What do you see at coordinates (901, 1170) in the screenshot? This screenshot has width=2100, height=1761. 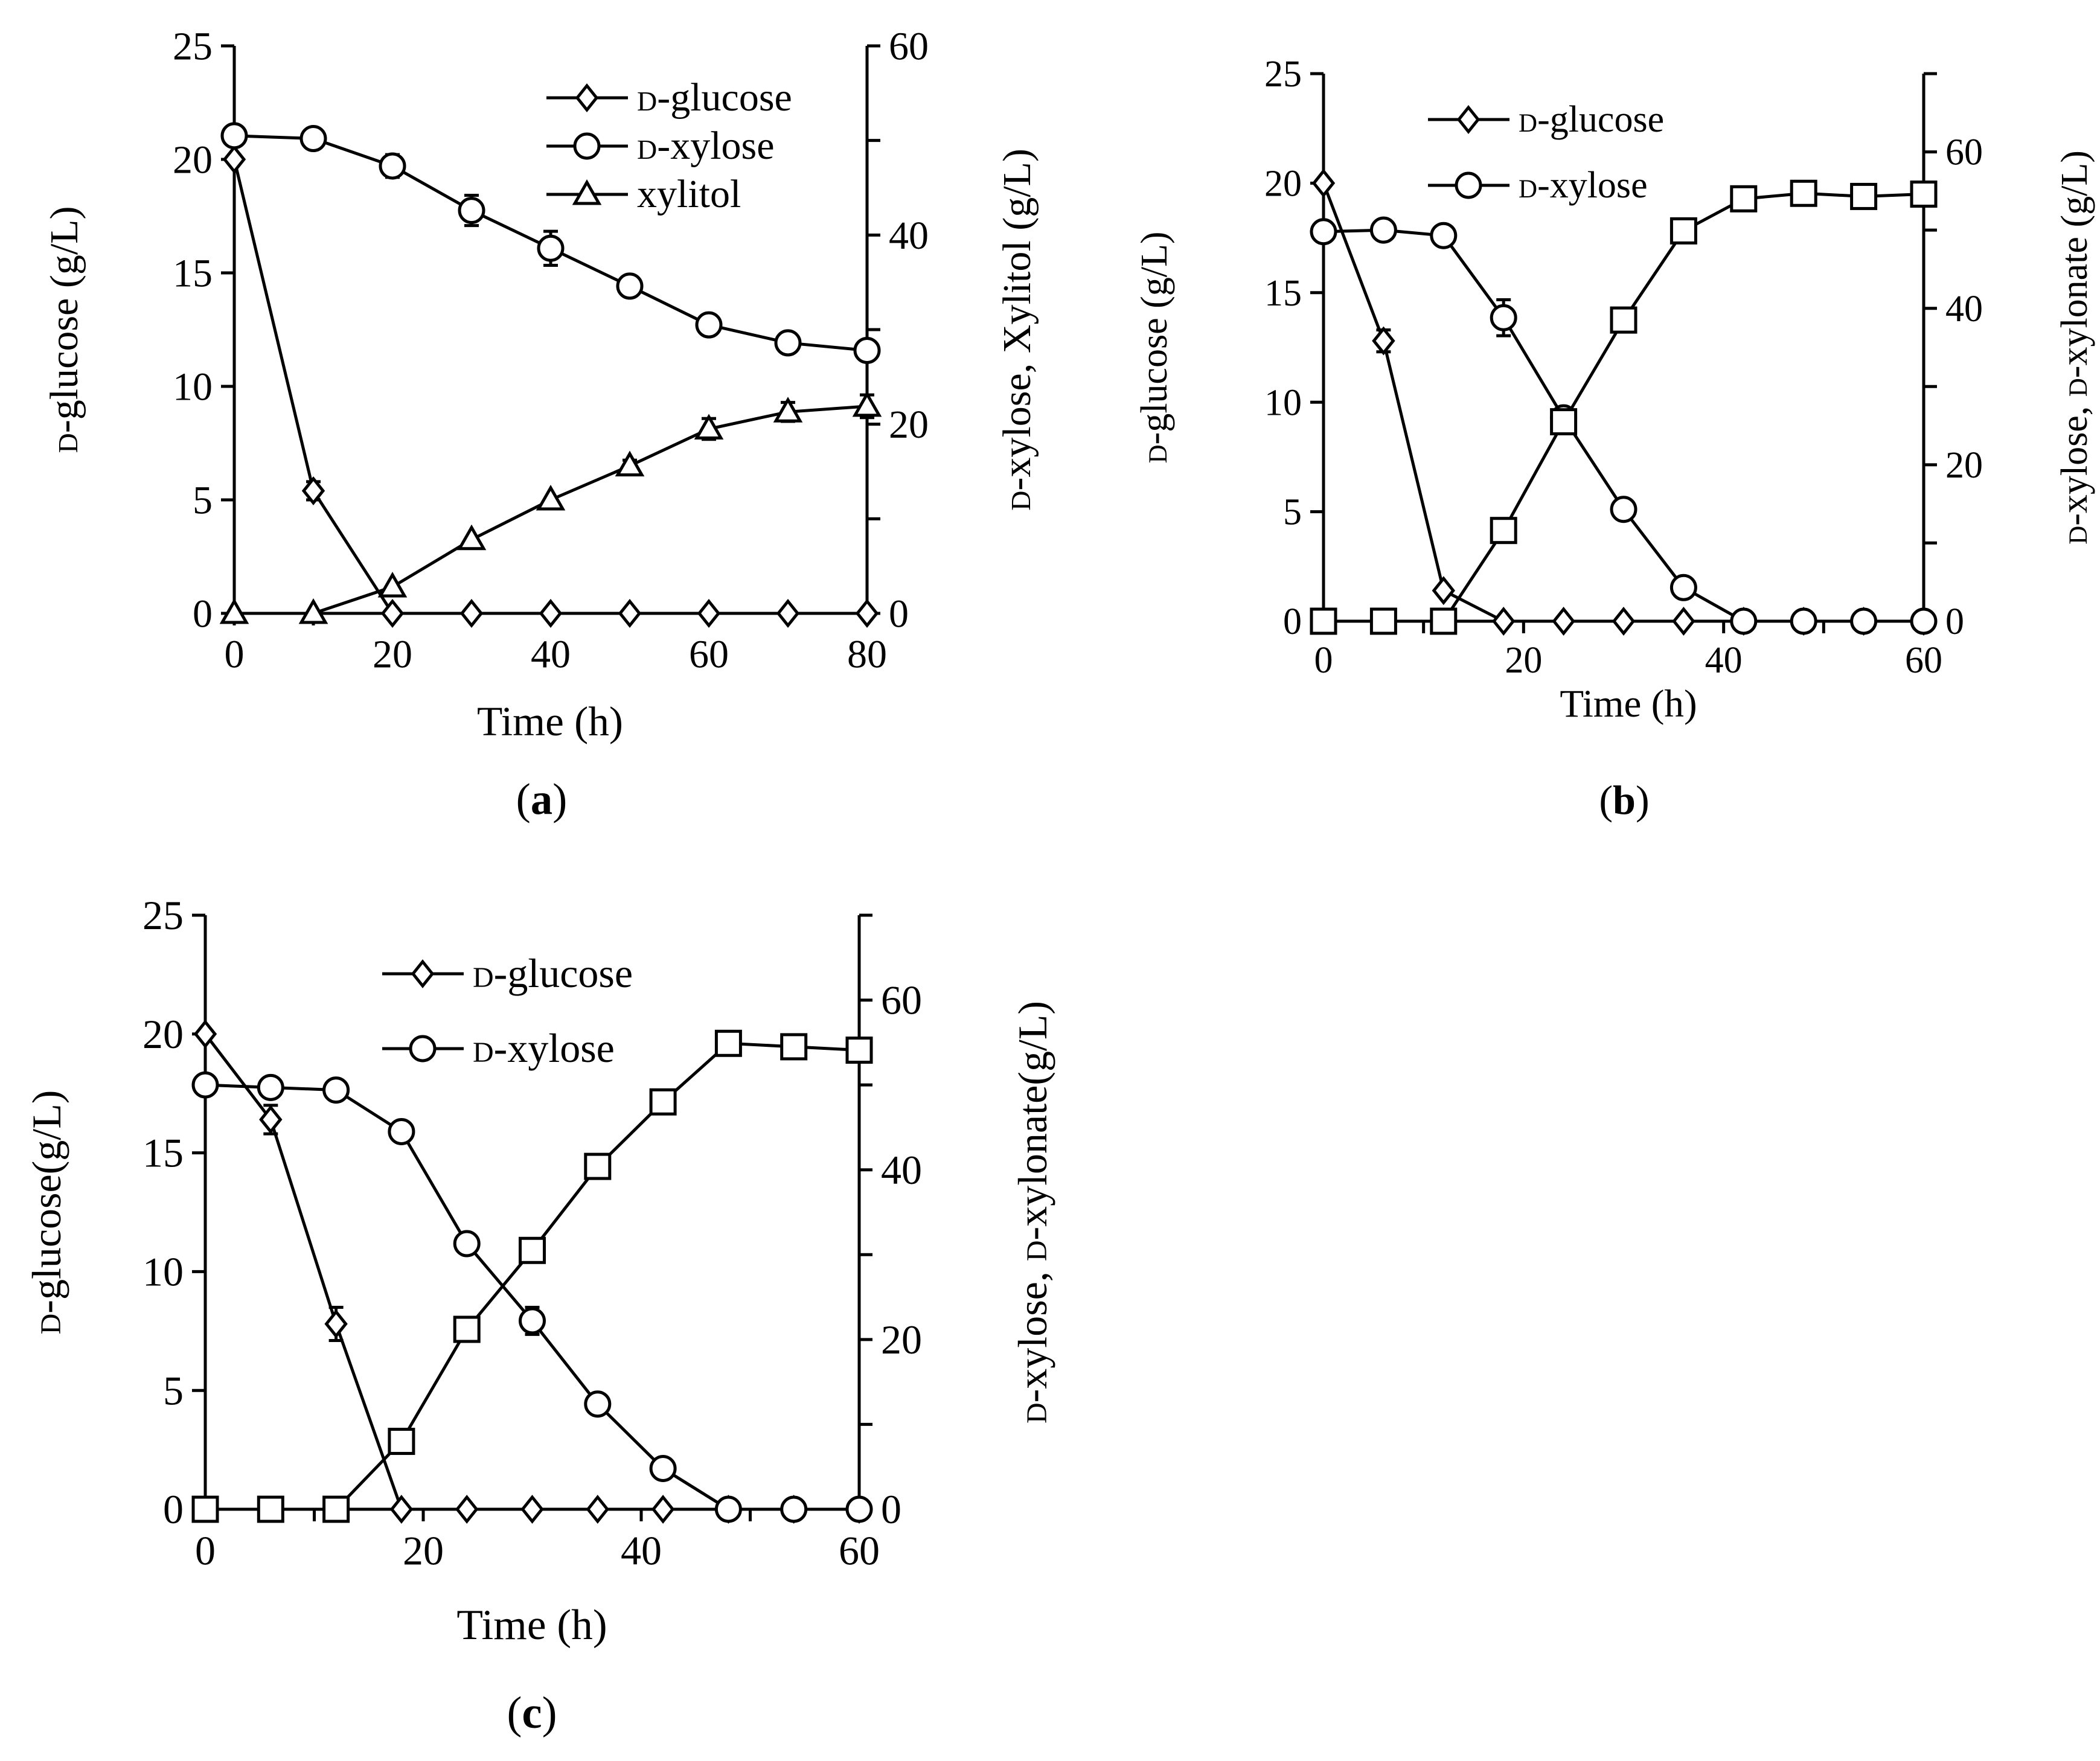 I see `y-right-tick-label: 40` at bounding box center [901, 1170].